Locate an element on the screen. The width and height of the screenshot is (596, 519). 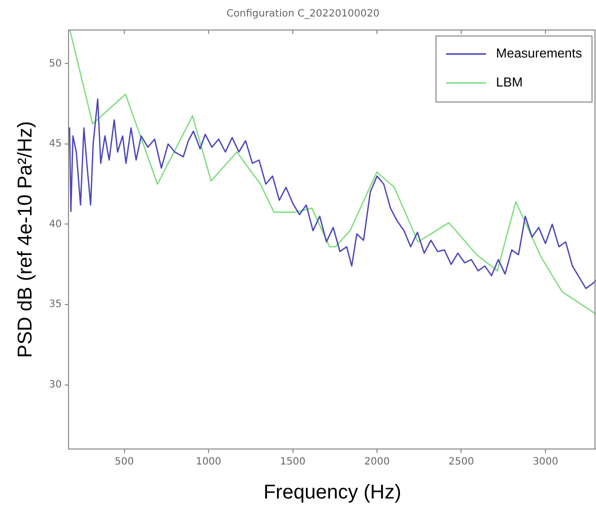
chart-title: Configuration C_20220100020 is located at coordinates (303, 14).